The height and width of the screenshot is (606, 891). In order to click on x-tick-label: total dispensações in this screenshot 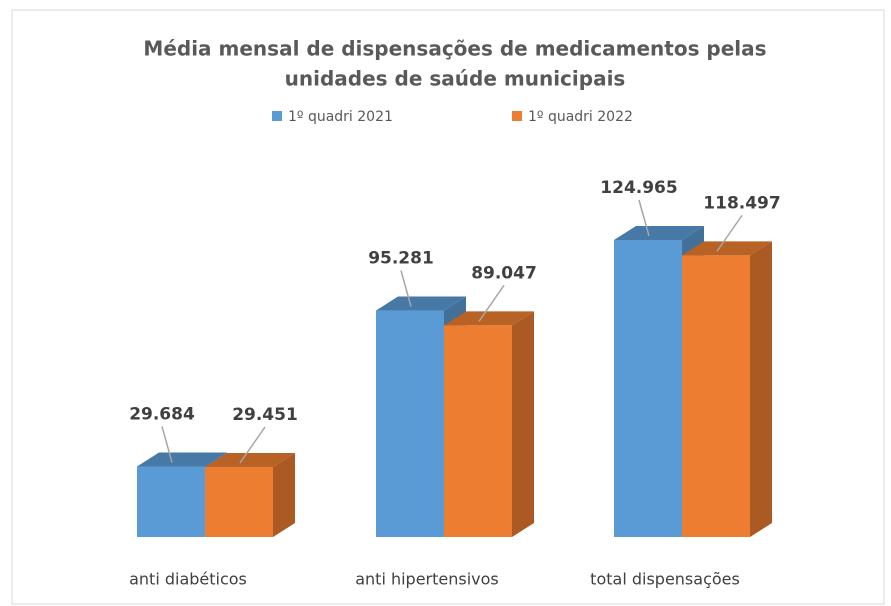, I will do `click(665, 579)`.